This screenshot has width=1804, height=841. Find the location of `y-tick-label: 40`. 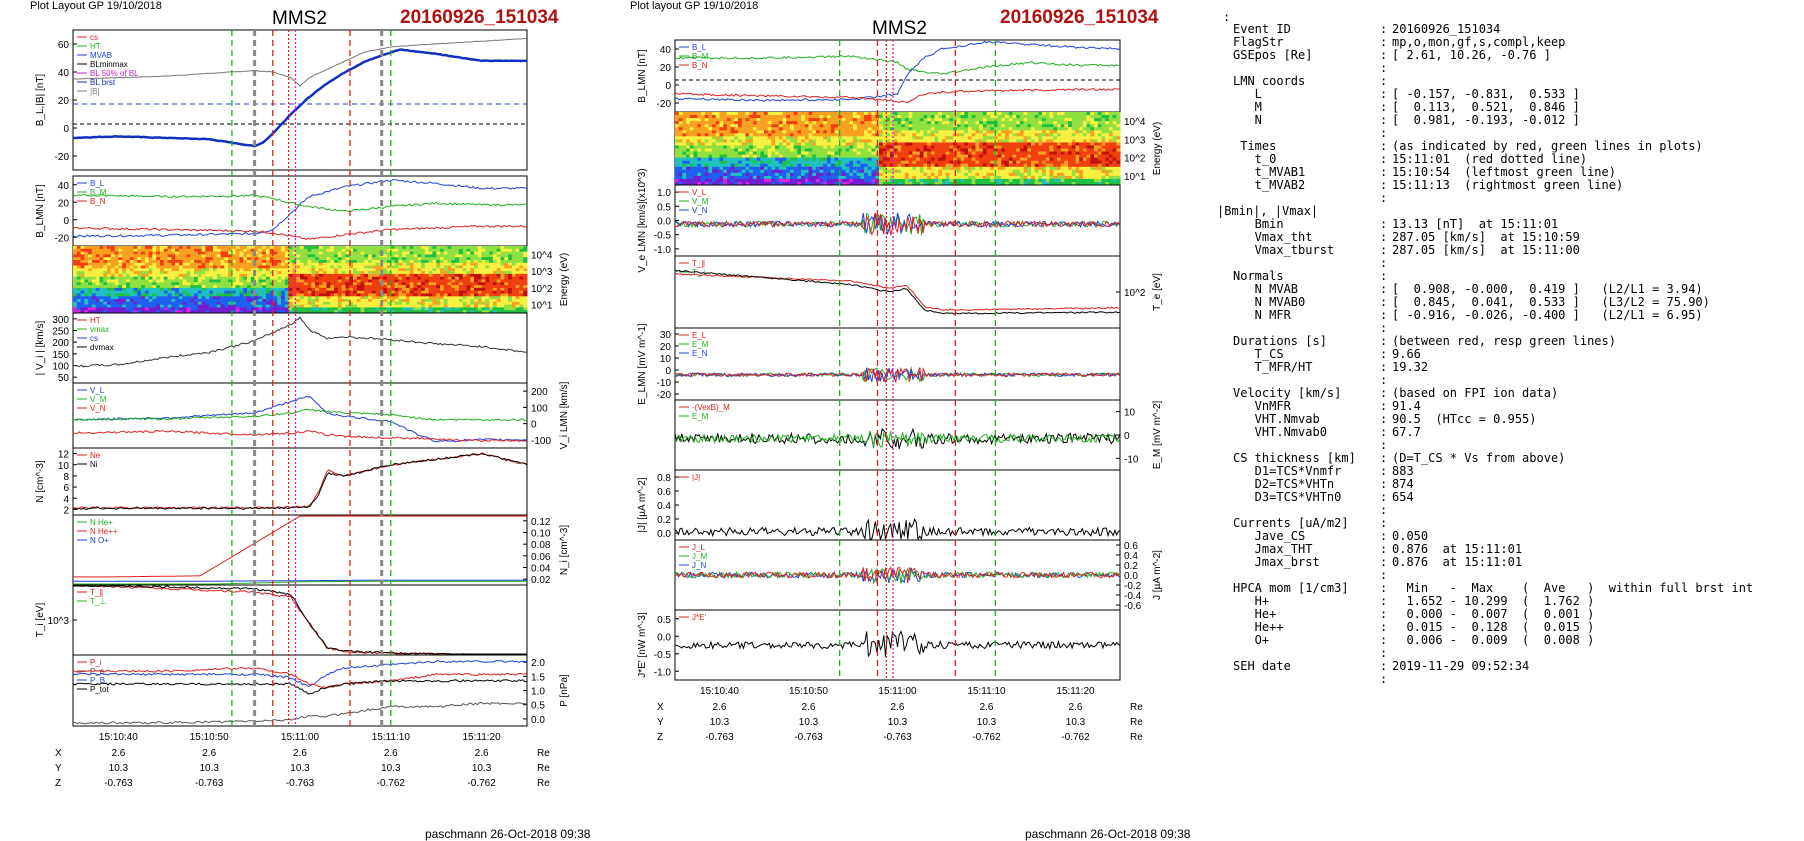

y-tick-label: 40 is located at coordinates (64, 73).